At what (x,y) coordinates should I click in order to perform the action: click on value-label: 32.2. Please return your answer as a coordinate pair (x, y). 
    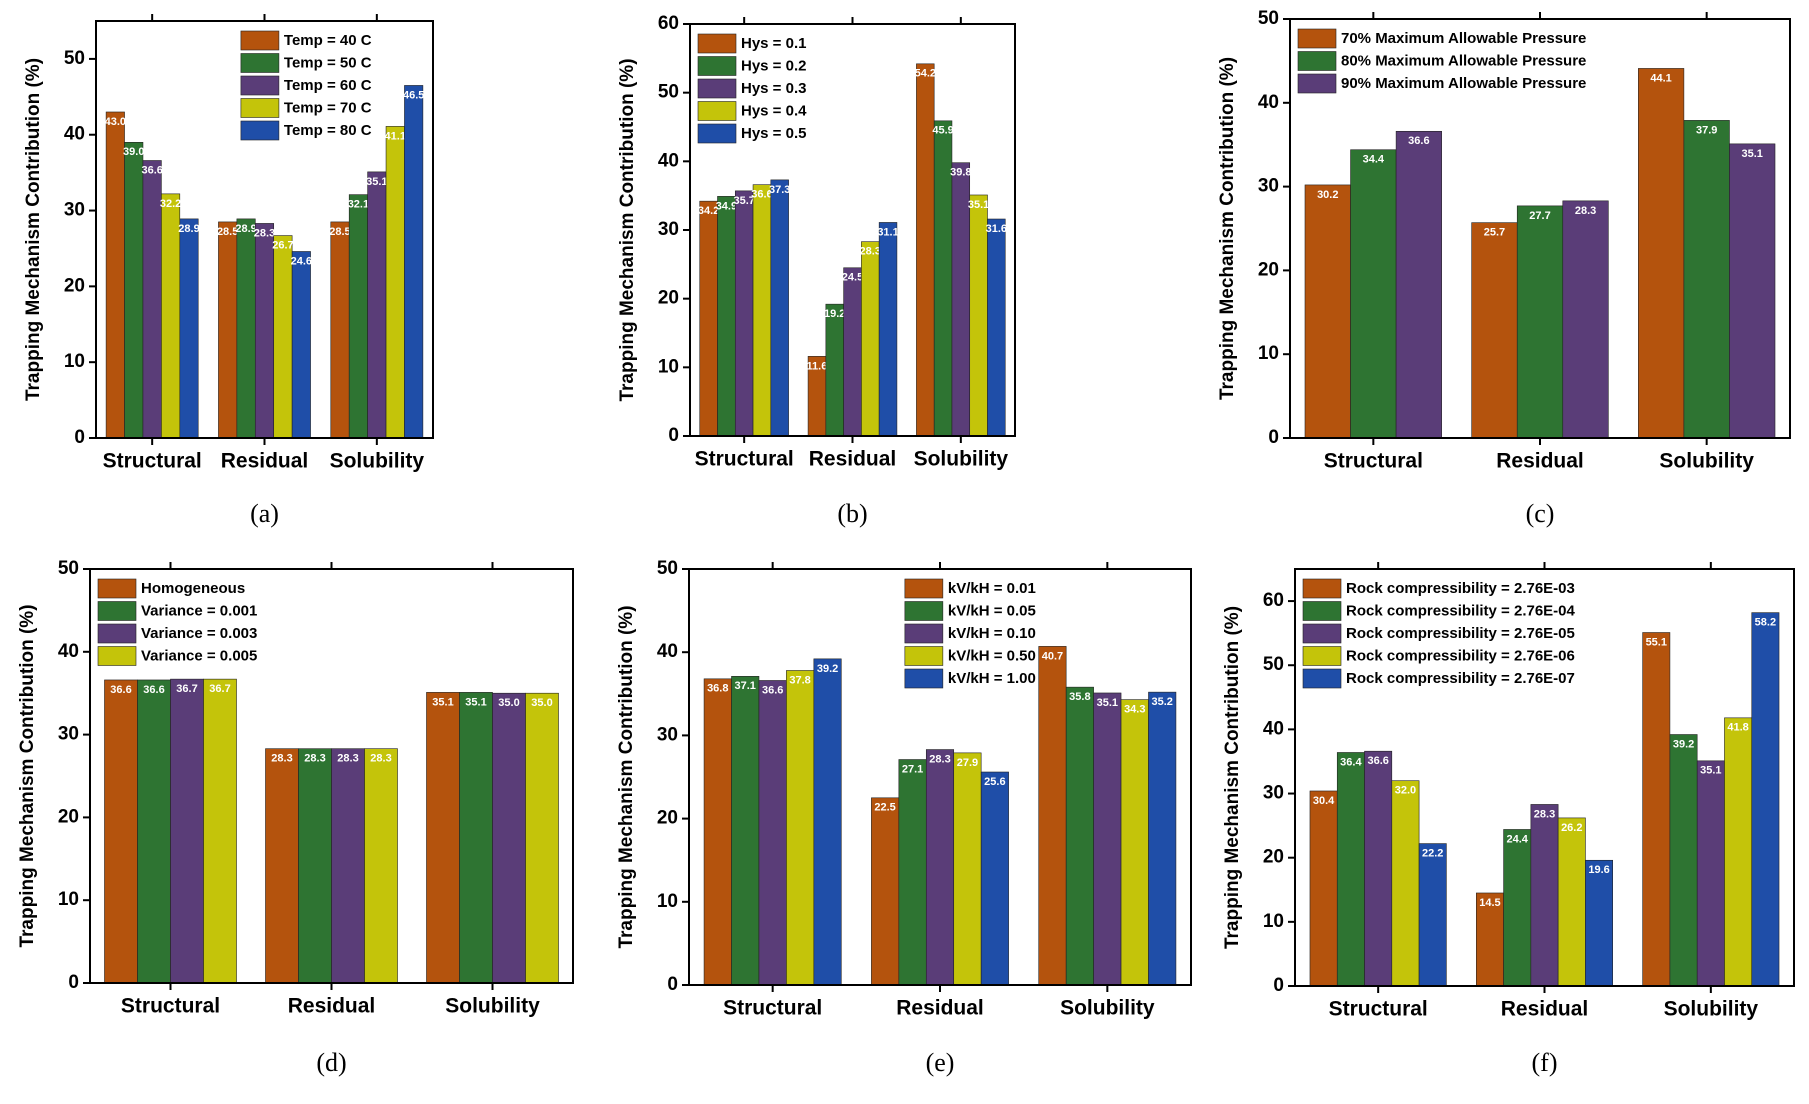
    Looking at the image, I should click on (170, 204).